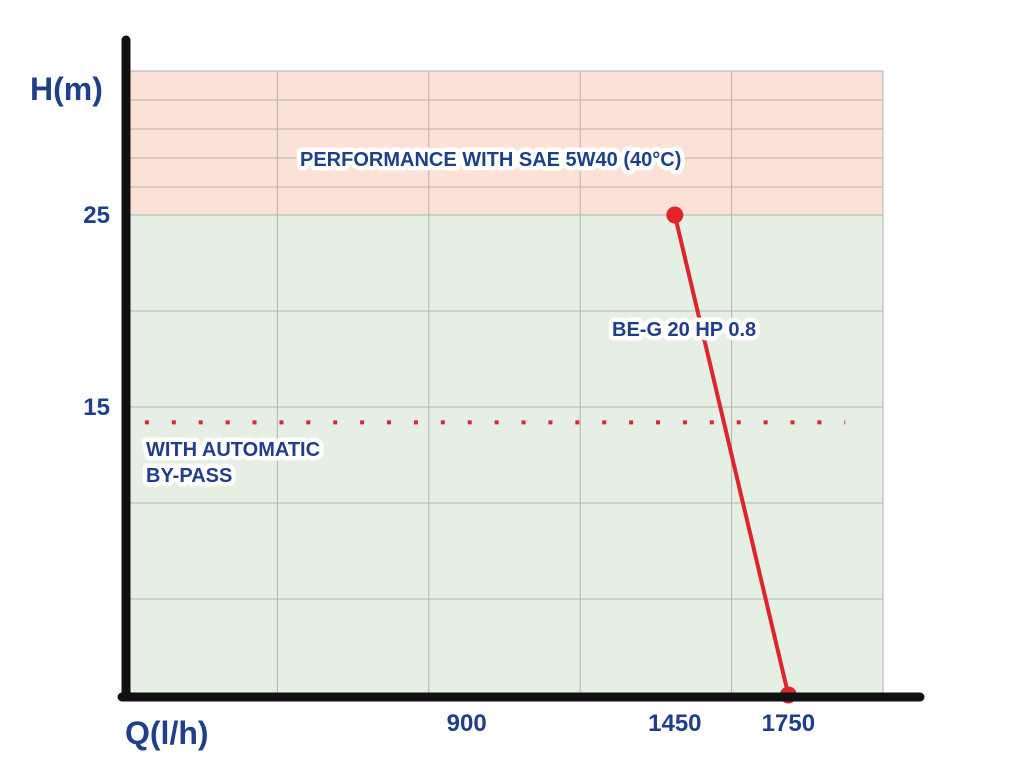 The height and width of the screenshot is (767, 1018). Describe the element at coordinates (490, 160) in the screenshot. I see `performance-label: PERFORMANCE WITH SAE 5W40 (40°C)` at that location.